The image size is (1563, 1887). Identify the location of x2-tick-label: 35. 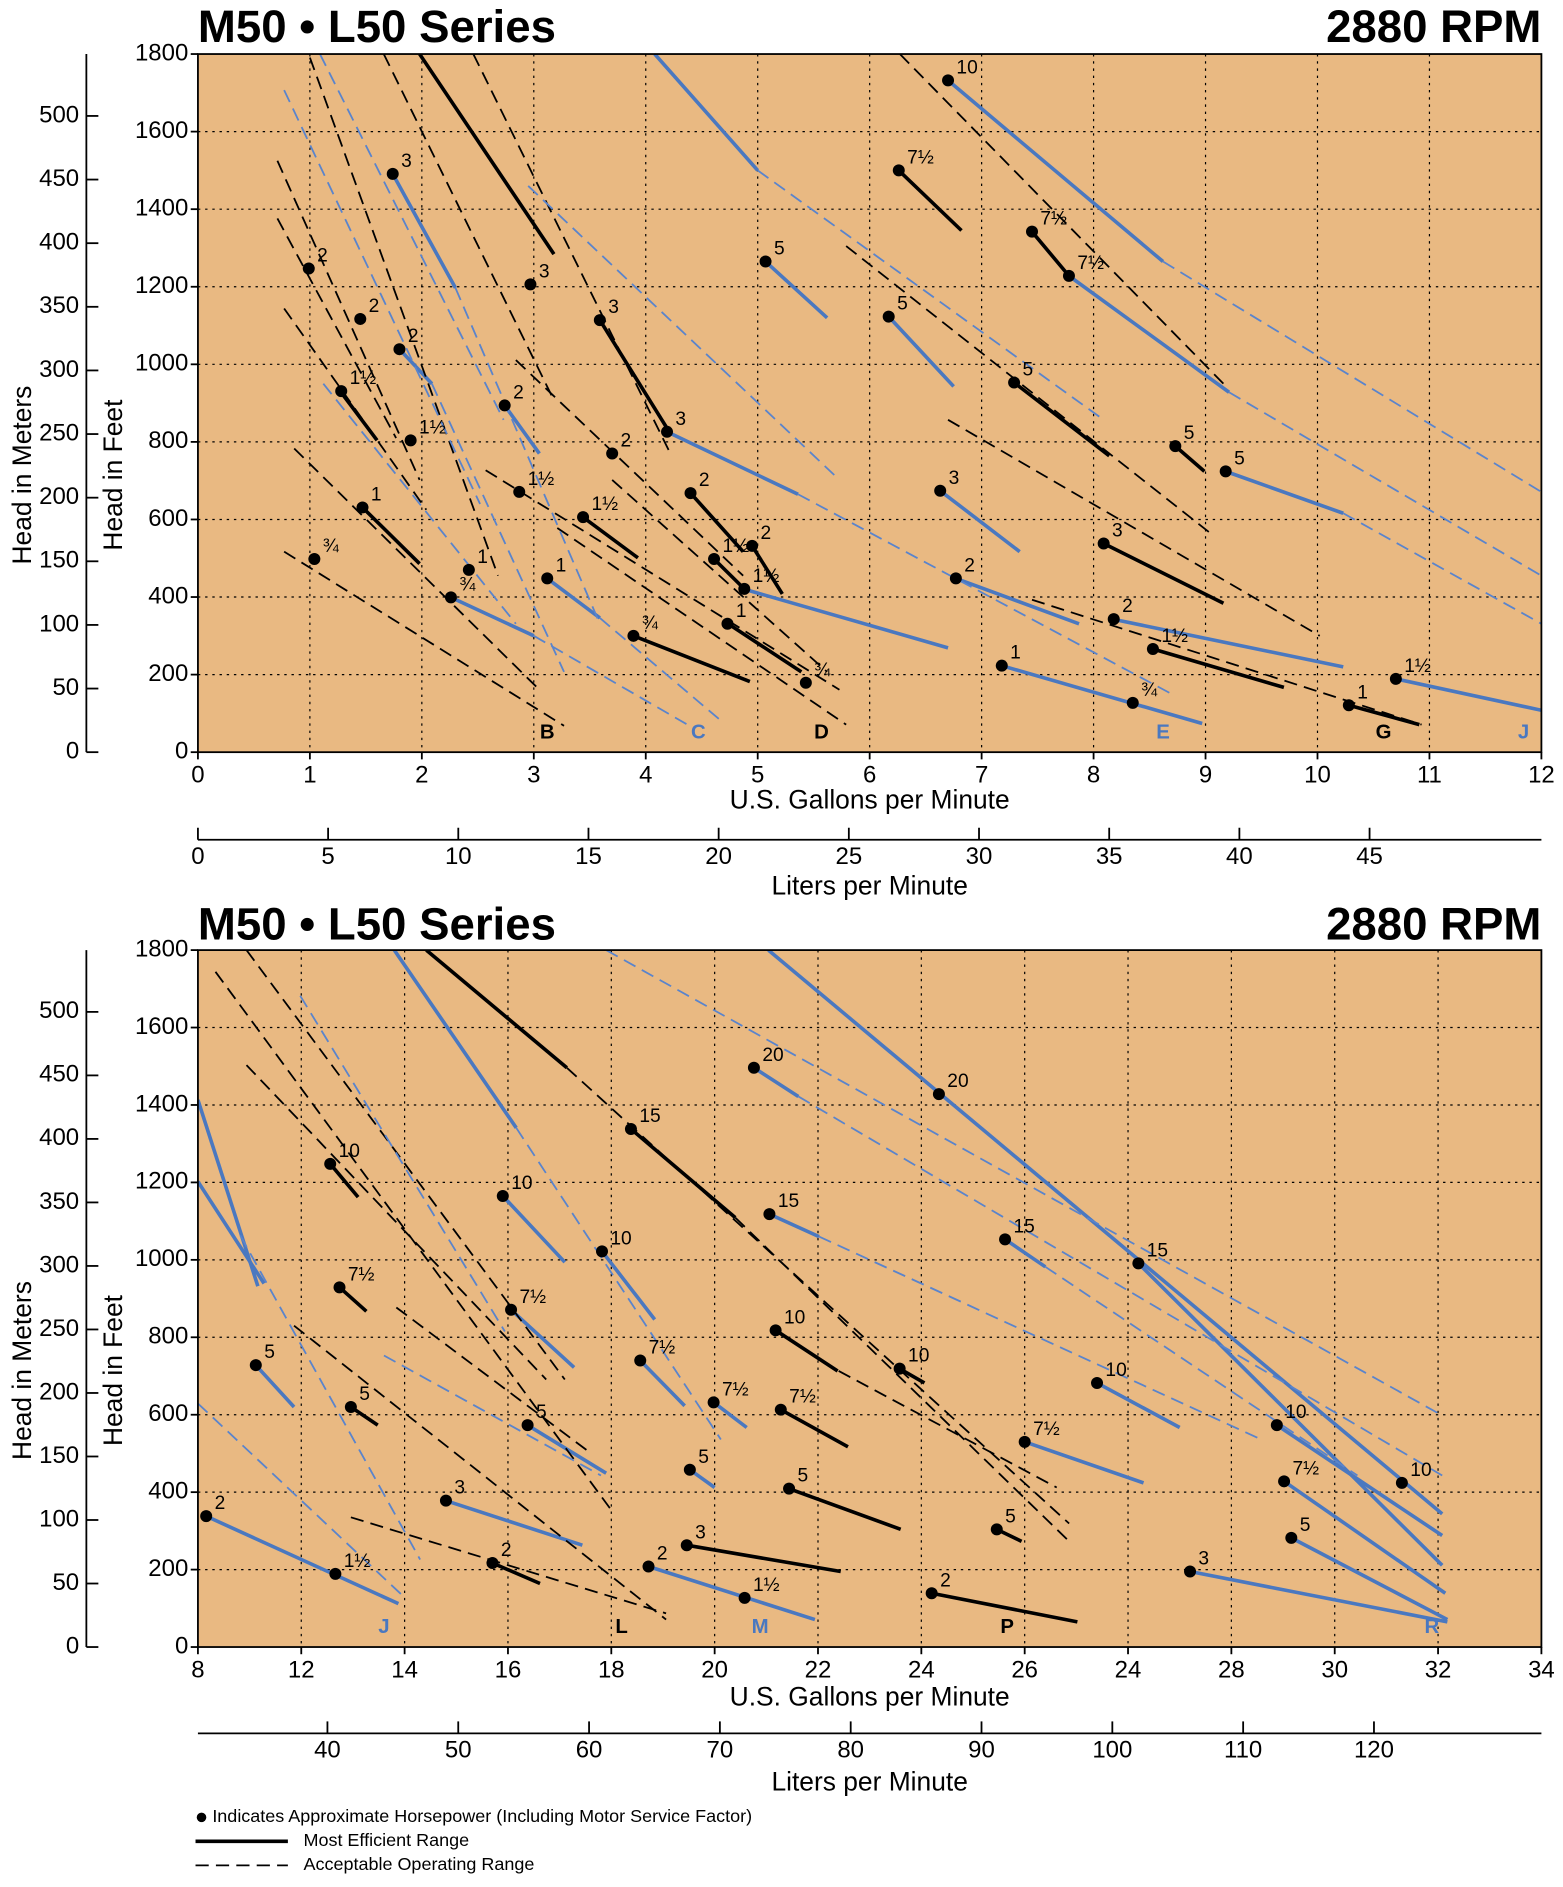
(1109, 856).